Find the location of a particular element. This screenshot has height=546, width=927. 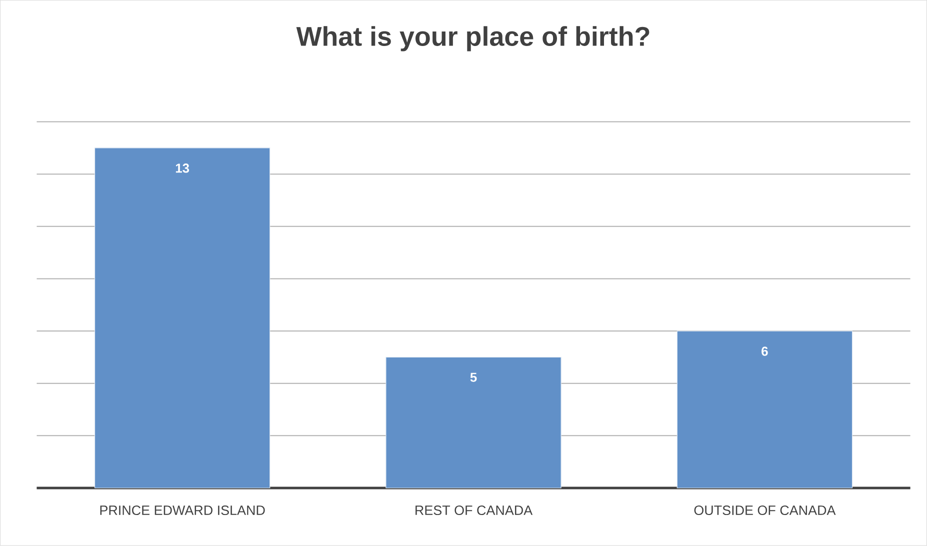

chart-title: What is your place of birth? is located at coordinates (473, 39).